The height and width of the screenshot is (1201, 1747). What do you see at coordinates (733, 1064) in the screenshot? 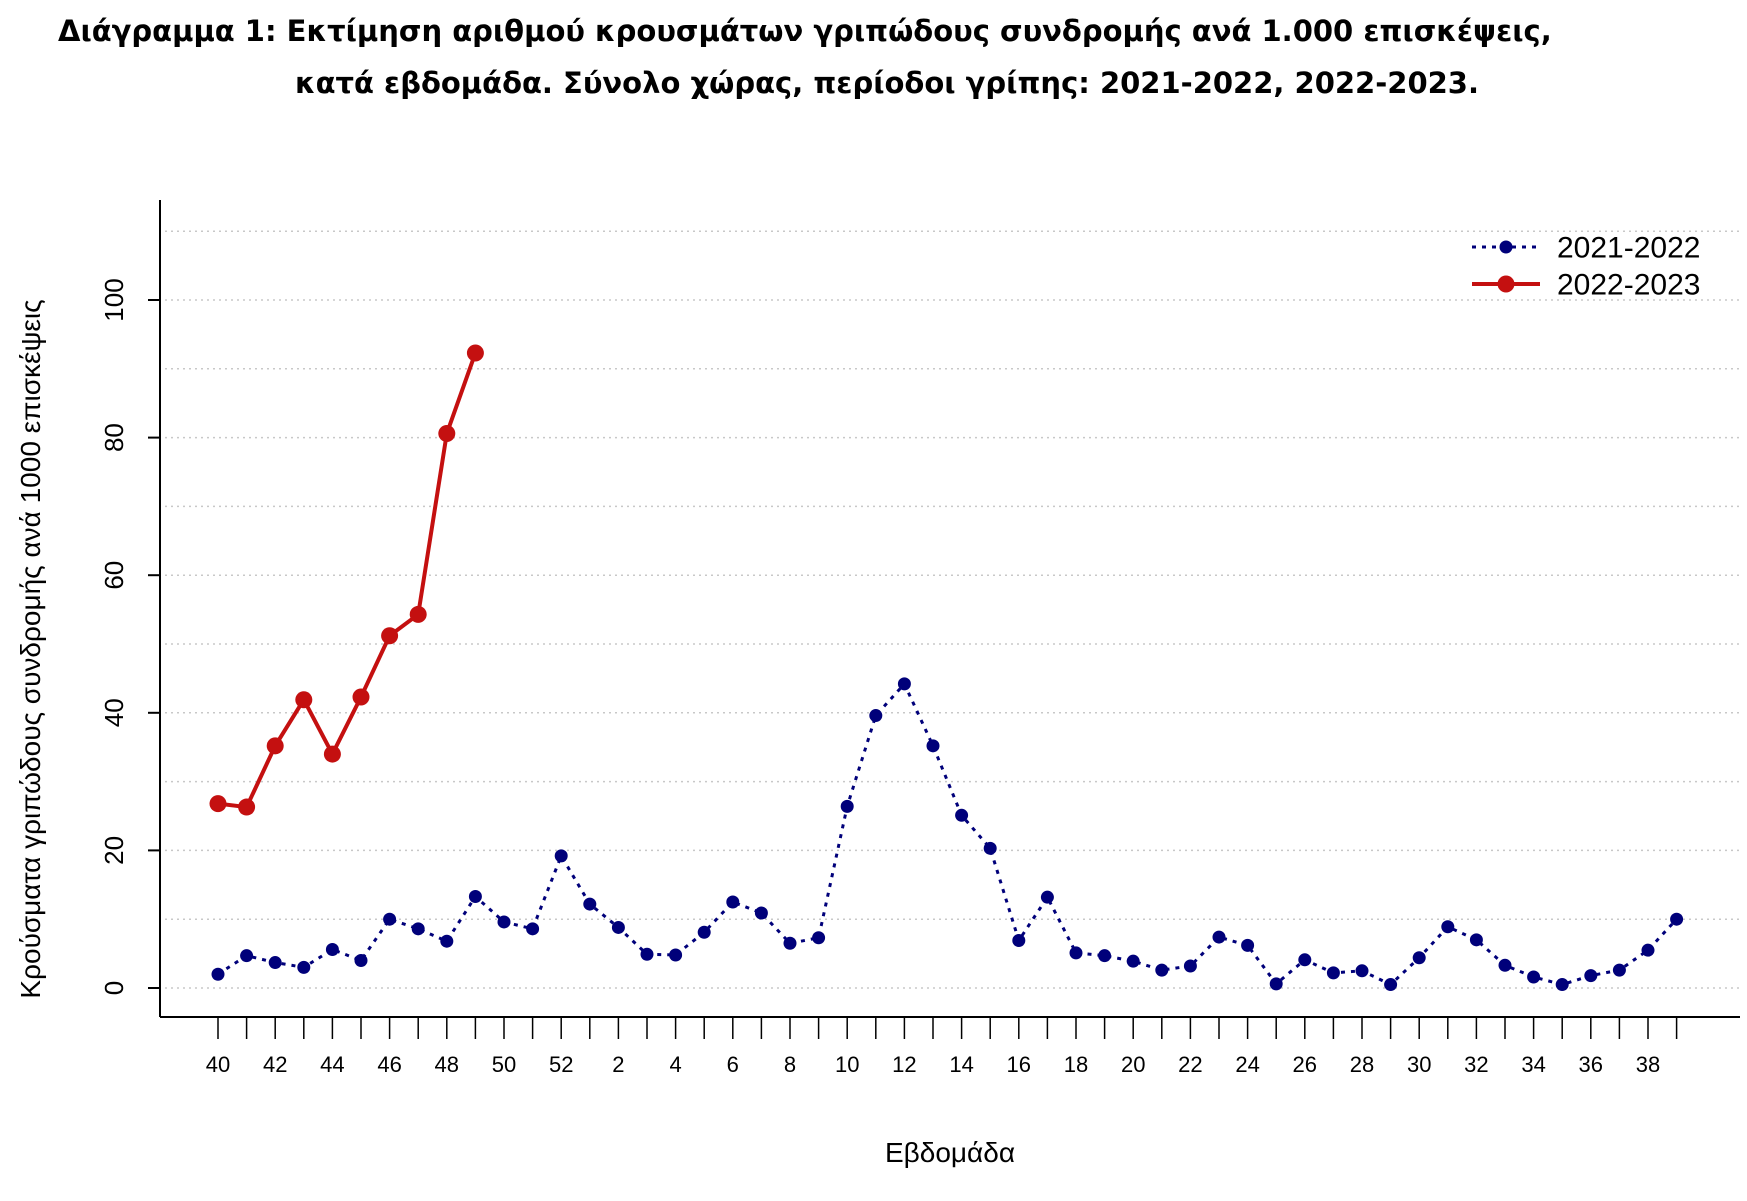
I see `x-tick-label: 6` at bounding box center [733, 1064].